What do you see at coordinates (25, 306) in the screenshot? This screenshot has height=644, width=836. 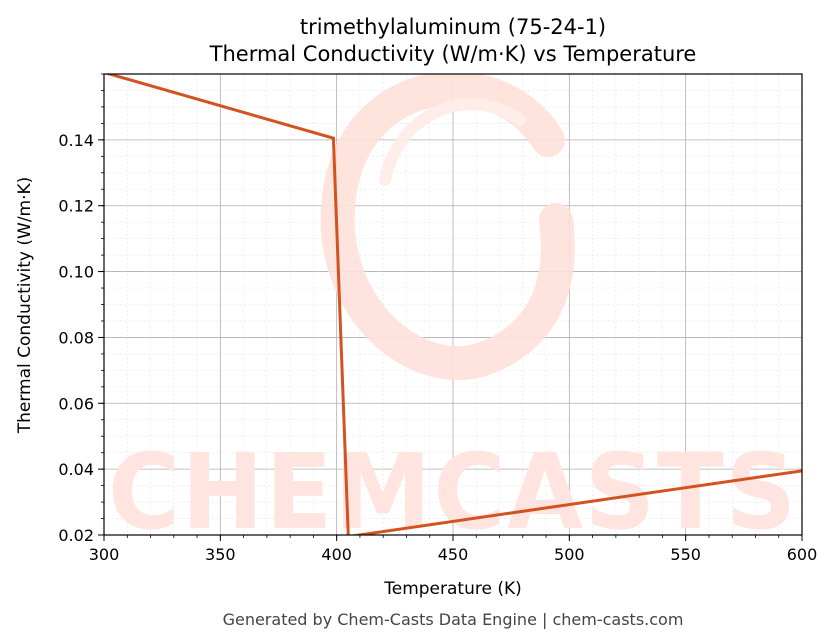 I see `y-axis-label: Thermal Conductivity (W/m·K)` at bounding box center [25, 306].